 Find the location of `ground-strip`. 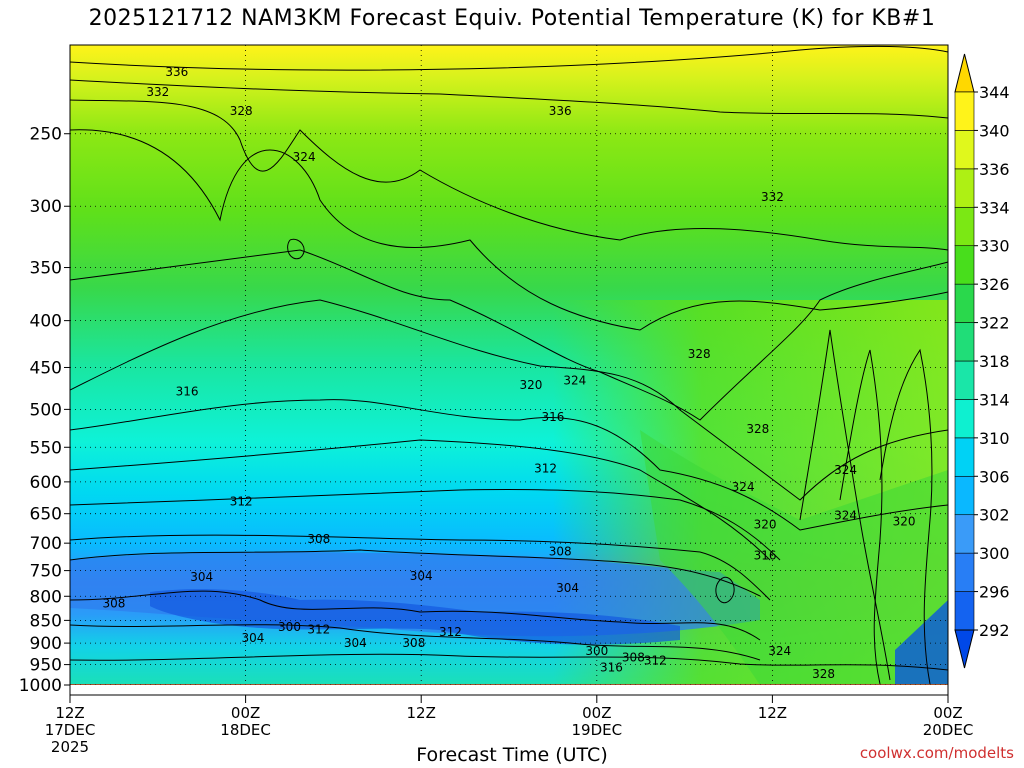

ground-strip is located at coordinates (509, 684).